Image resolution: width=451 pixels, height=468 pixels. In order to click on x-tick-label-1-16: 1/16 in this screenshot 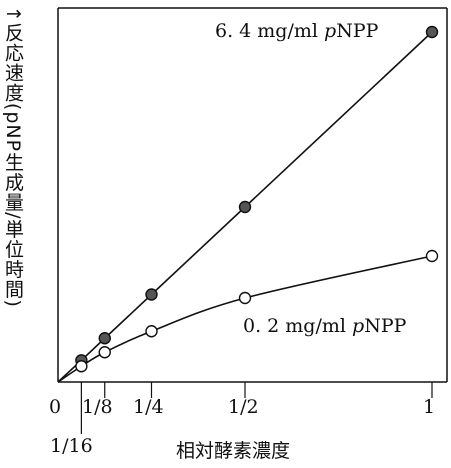, I will do `click(71, 446)`.